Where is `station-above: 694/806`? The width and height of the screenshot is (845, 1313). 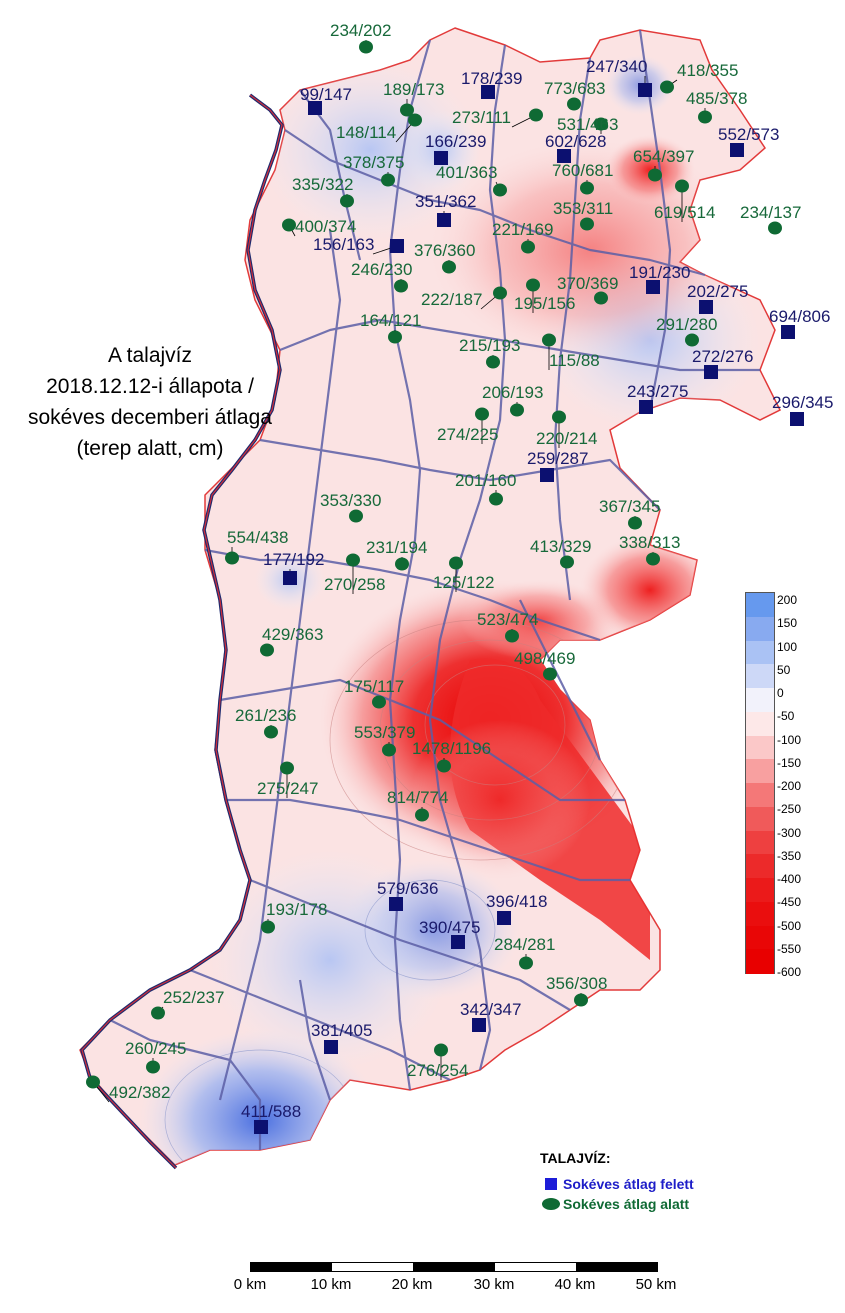 station-above: 694/806 is located at coordinates (799, 323).